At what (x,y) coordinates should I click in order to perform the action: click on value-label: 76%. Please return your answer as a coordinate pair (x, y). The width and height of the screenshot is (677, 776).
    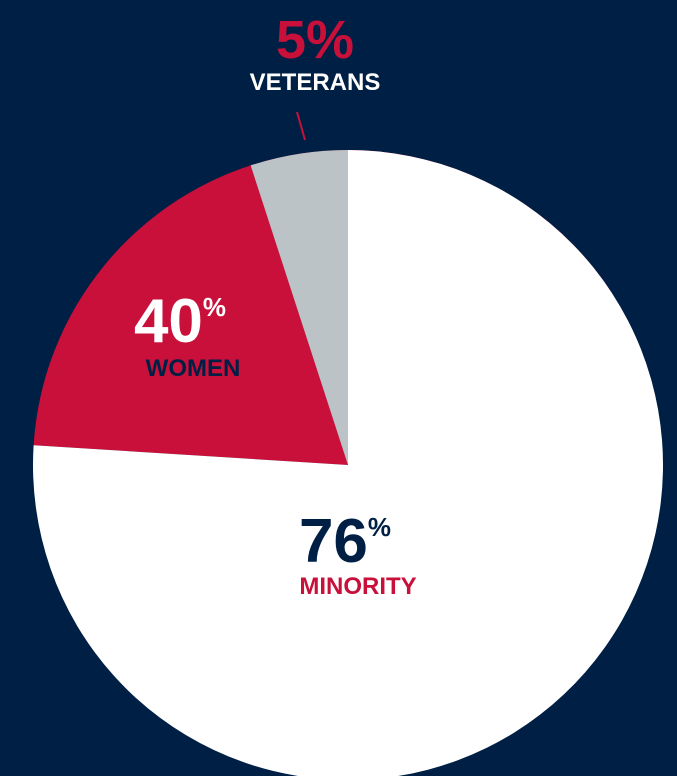
    Looking at the image, I should click on (345, 541).